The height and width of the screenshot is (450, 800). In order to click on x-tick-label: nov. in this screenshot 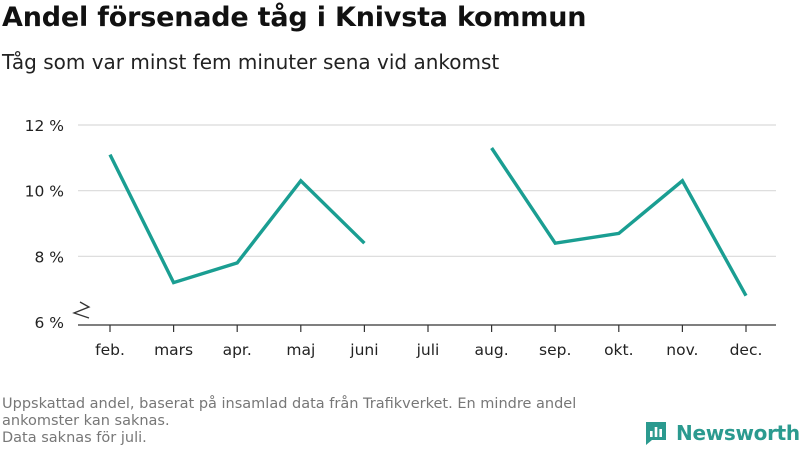, I will do `click(682, 350)`.